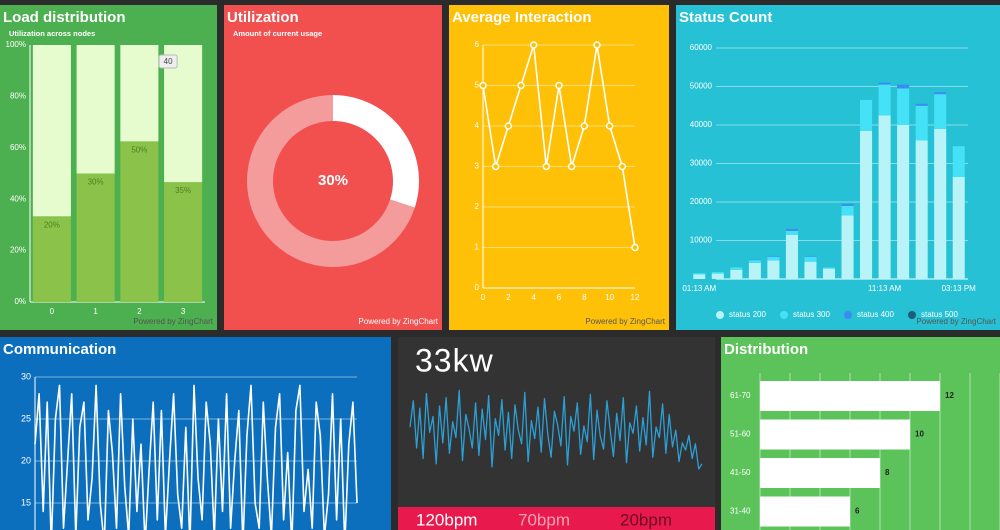  Describe the element at coordinates (52, 33) in the screenshot. I see `panel-subtitle: Utilization across nodes` at that location.